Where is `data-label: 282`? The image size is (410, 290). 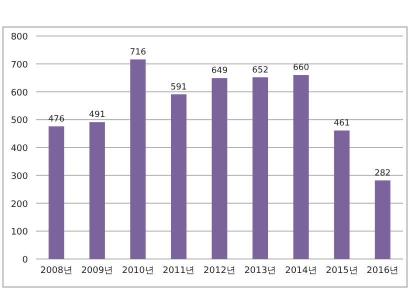
data-label: 282 is located at coordinates (382, 173).